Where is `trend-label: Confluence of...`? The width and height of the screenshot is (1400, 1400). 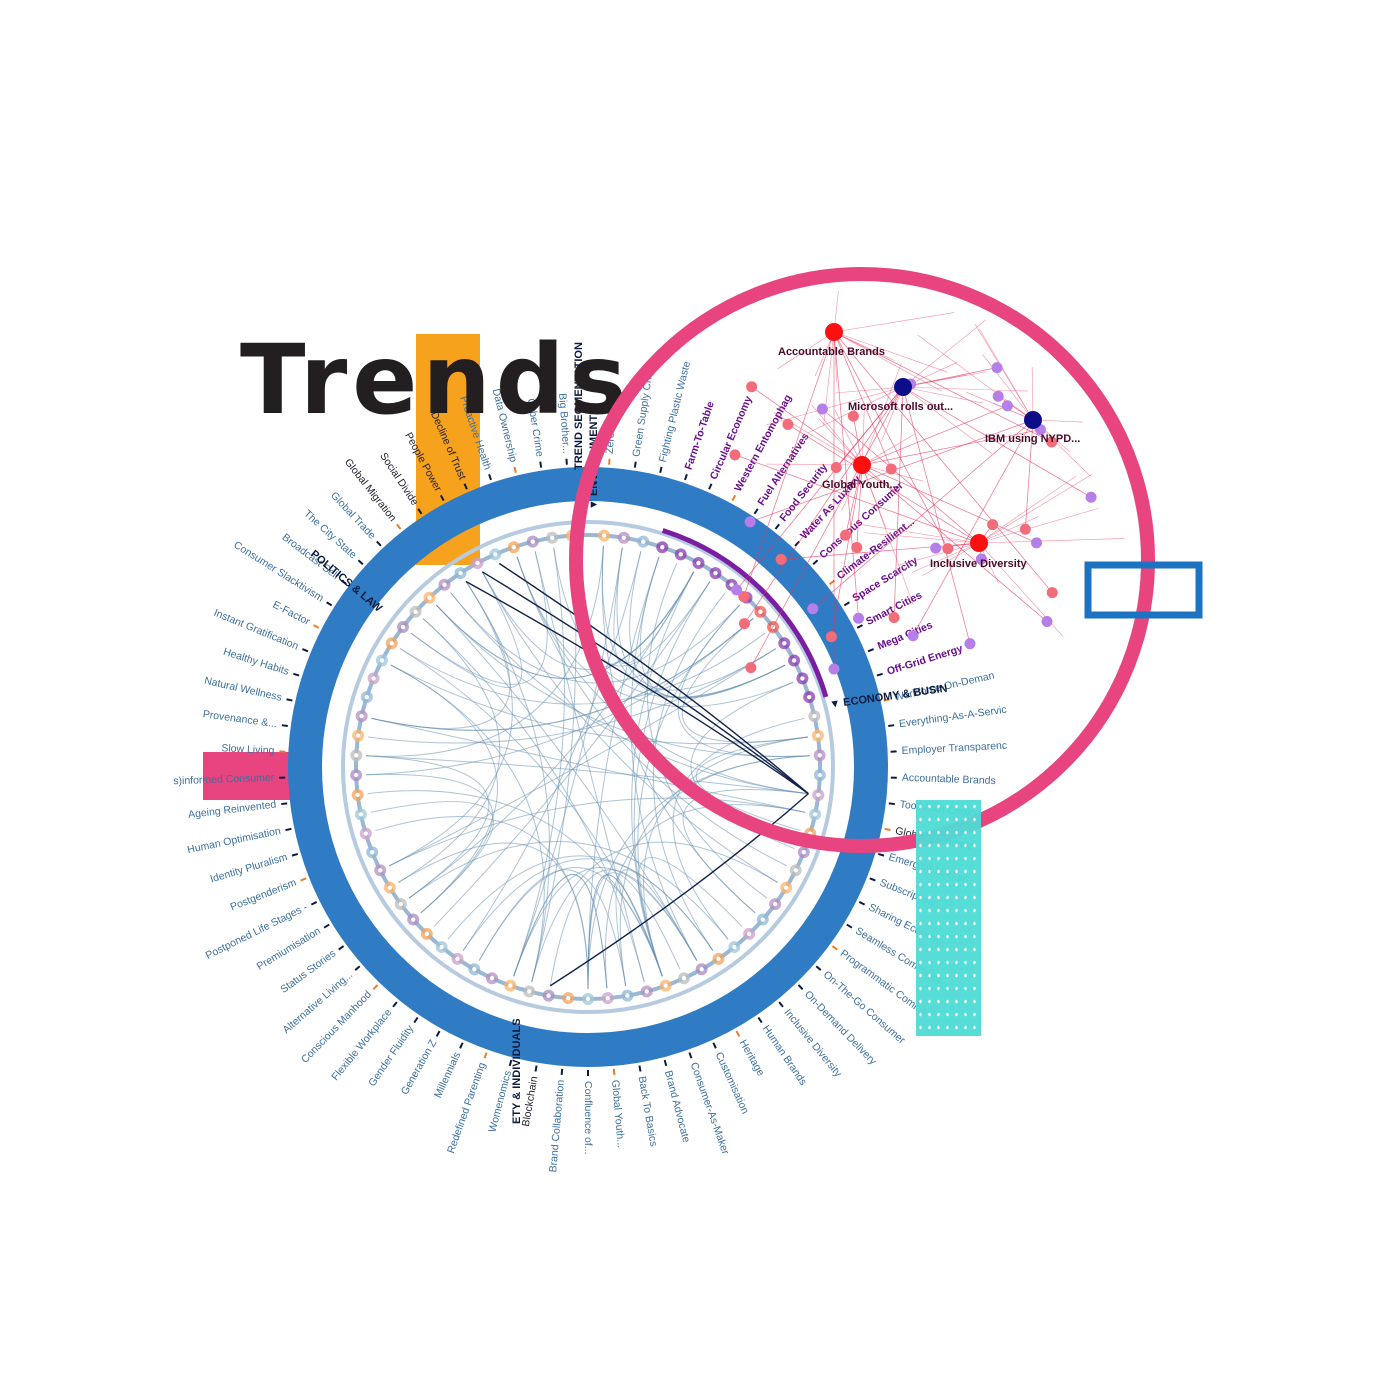 trend-label: Confluence of... is located at coordinates (588, 1118).